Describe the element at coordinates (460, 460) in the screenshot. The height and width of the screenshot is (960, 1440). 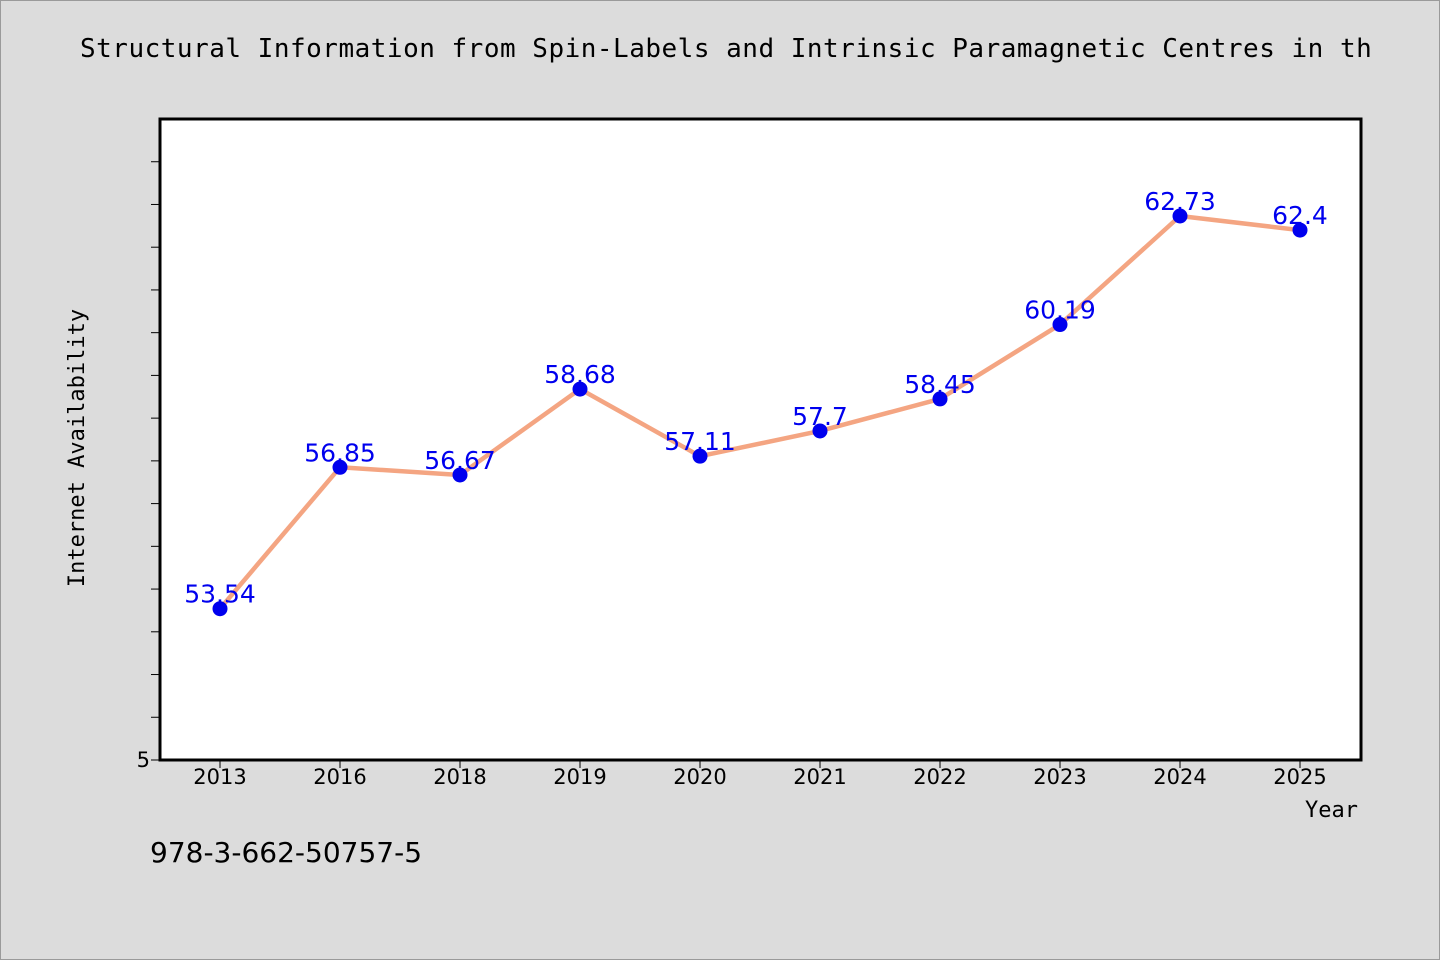
I see `data-label-2018: 56.67` at that location.